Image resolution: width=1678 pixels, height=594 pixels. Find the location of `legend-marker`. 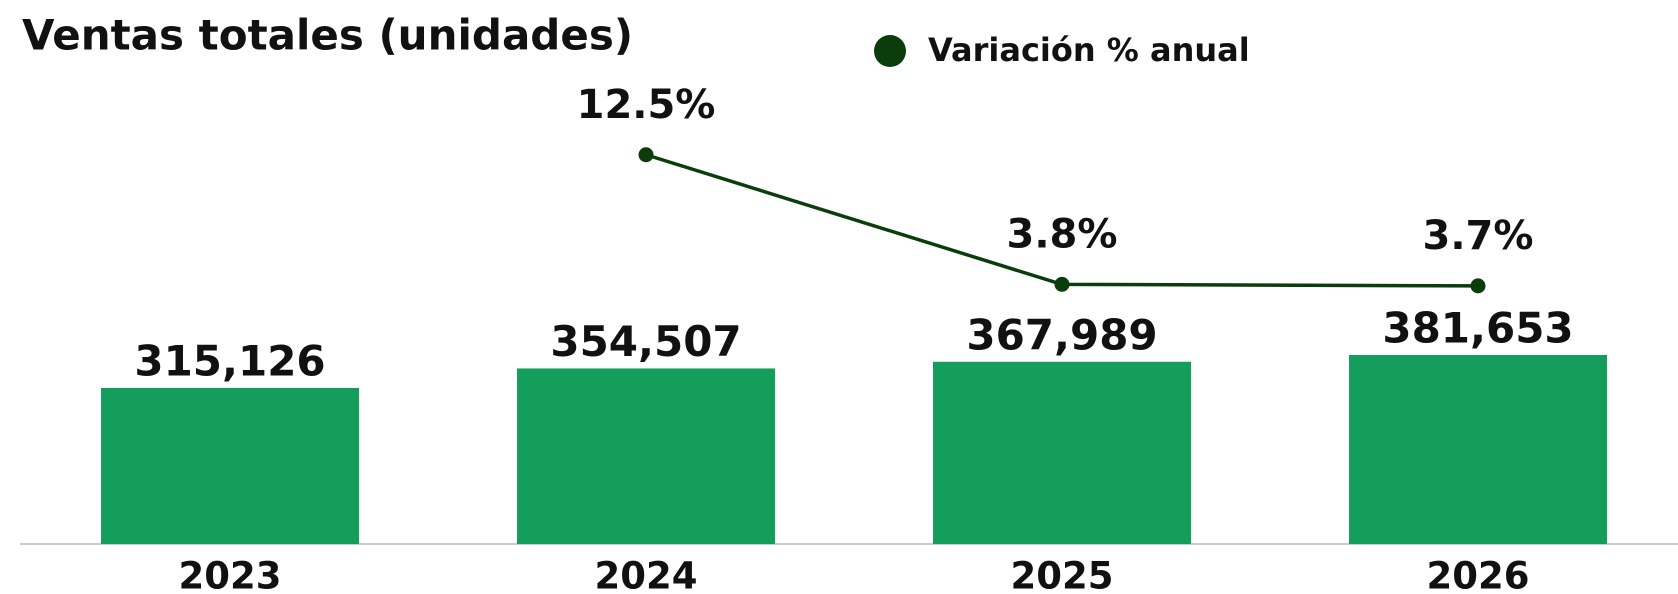

legend-marker is located at coordinates (890, 51).